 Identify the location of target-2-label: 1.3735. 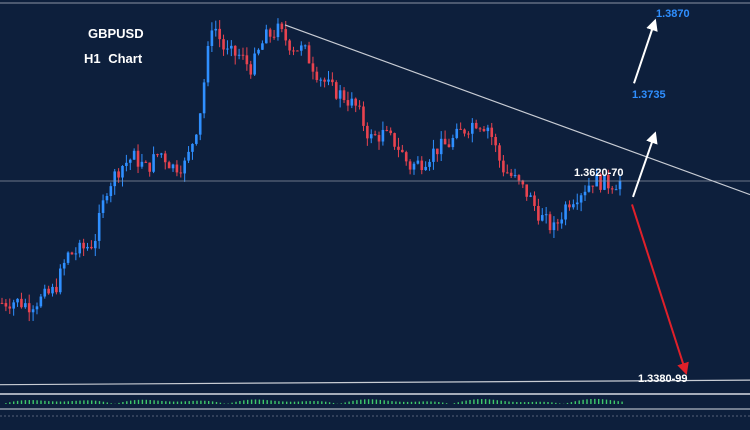
(649, 95).